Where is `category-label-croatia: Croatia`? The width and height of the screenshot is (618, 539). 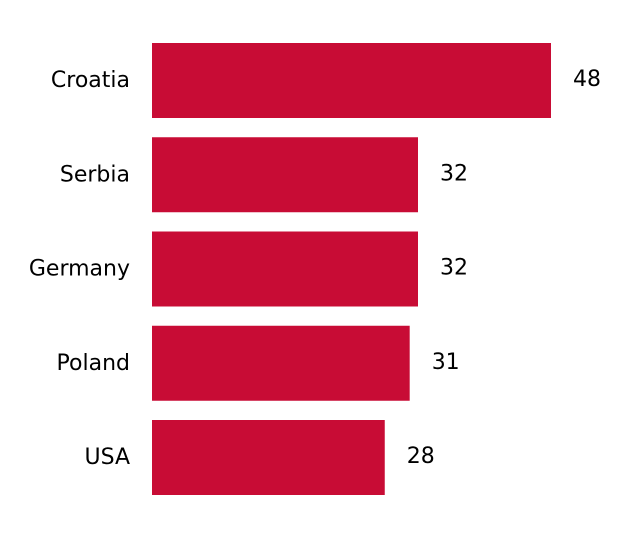
category-label-croatia: Croatia is located at coordinates (90, 80).